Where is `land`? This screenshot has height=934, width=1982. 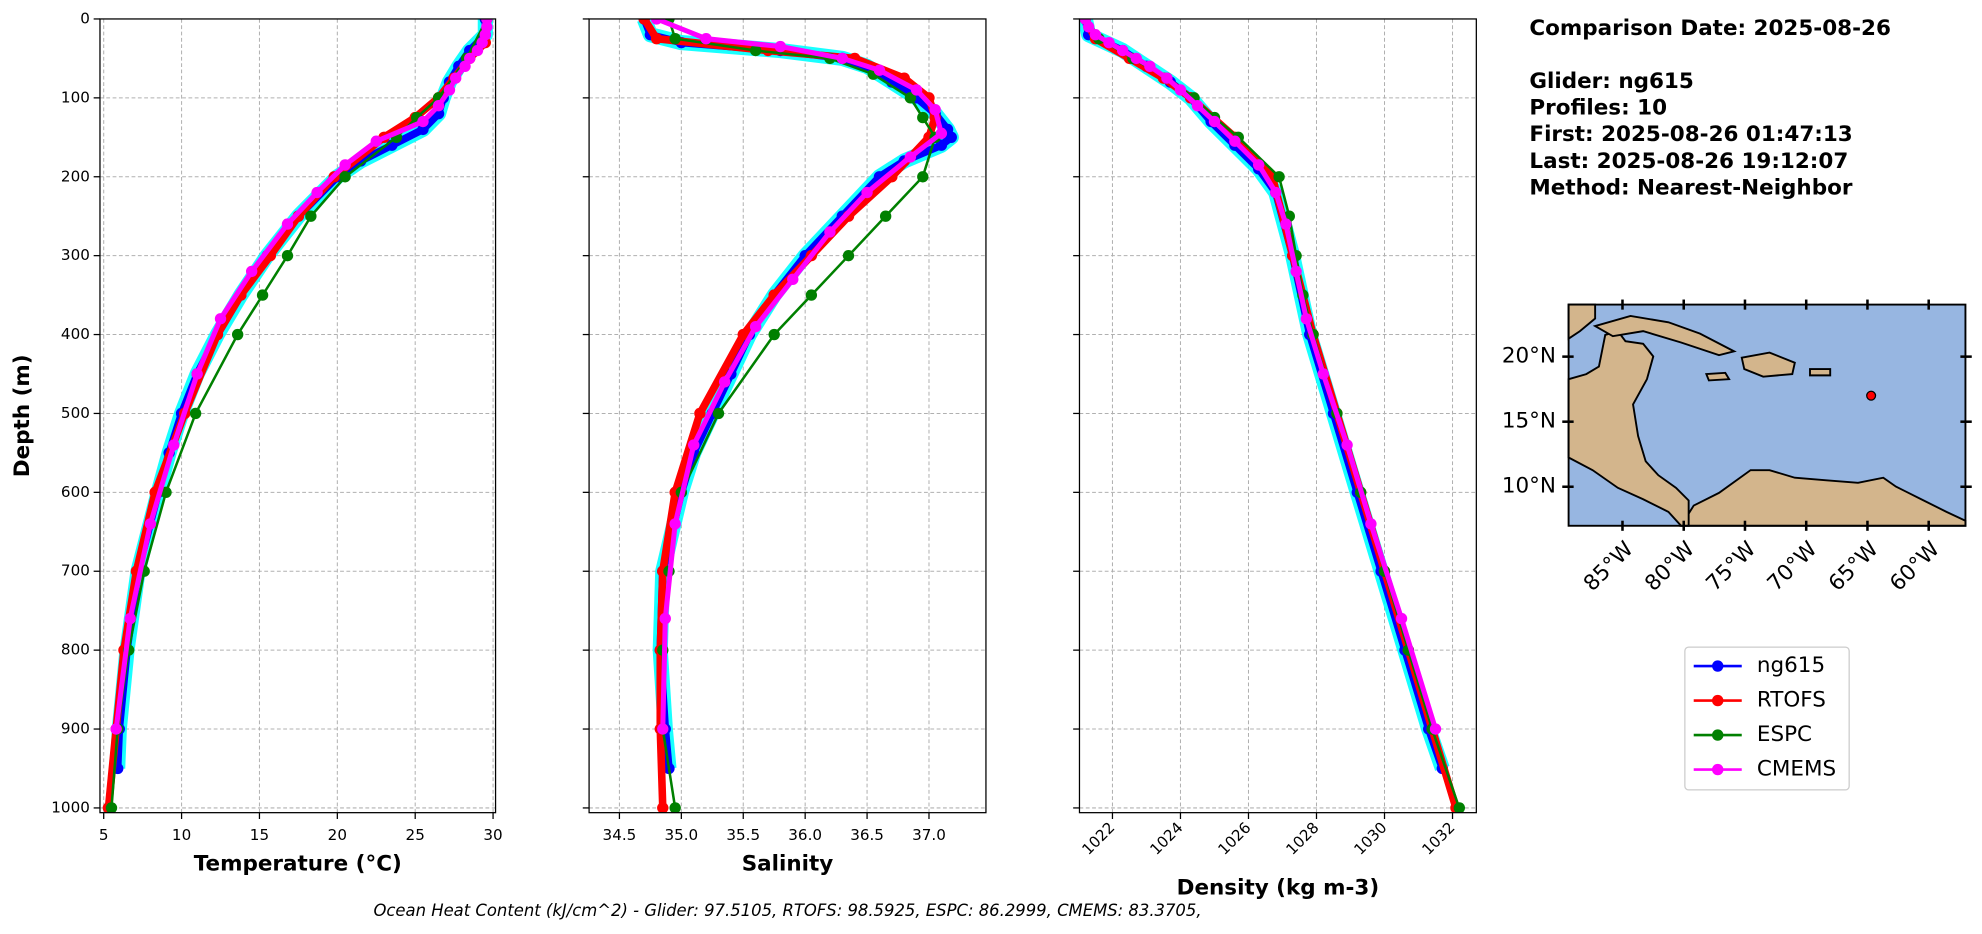 land is located at coordinates (1767, 415).